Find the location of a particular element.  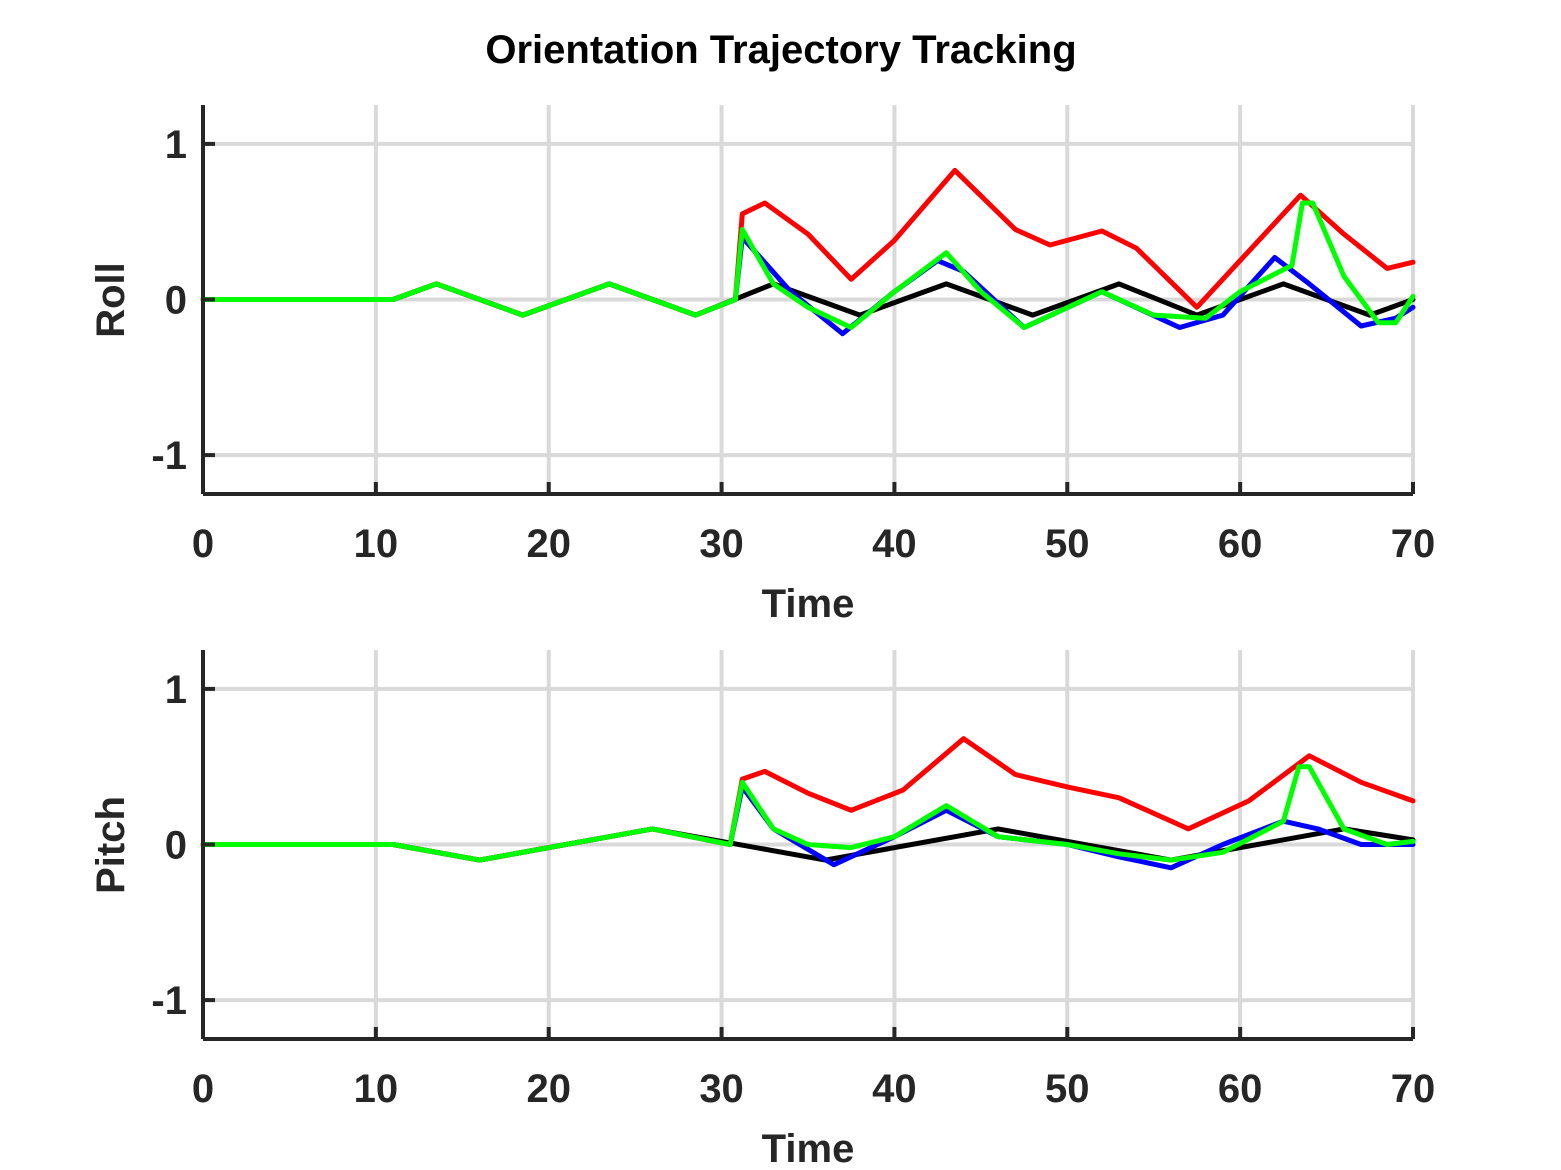

pitch-y-tick-label: 1 is located at coordinates (176, 690).